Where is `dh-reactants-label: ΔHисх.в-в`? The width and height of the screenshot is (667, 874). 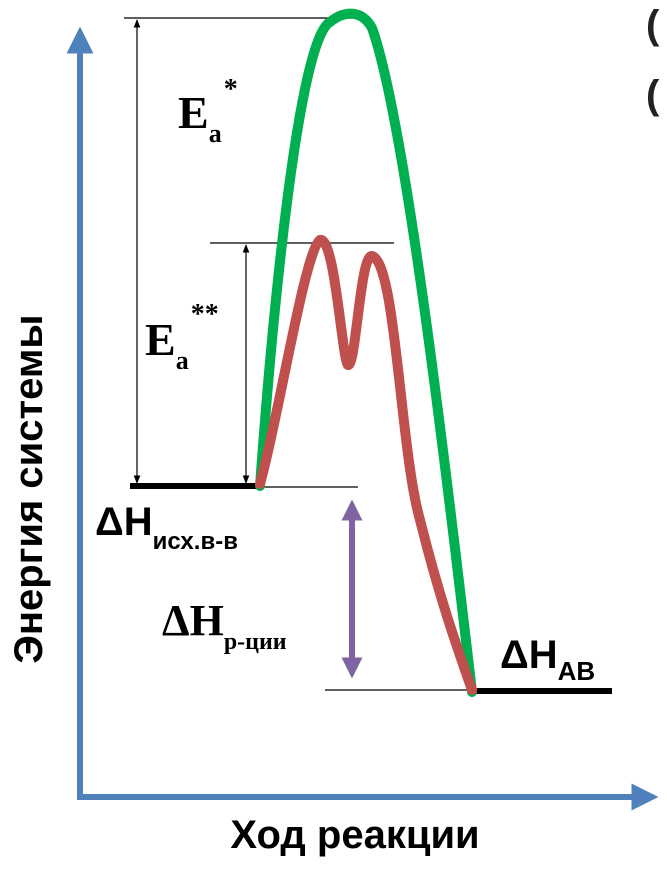
dh-reactants-label: ΔHисх.в-в is located at coordinates (166, 527).